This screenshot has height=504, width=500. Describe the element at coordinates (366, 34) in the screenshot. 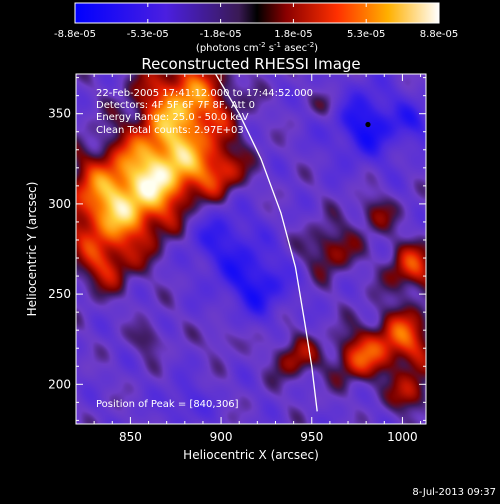

I see `colorbar-tick-label: 5.3e-05` at that location.